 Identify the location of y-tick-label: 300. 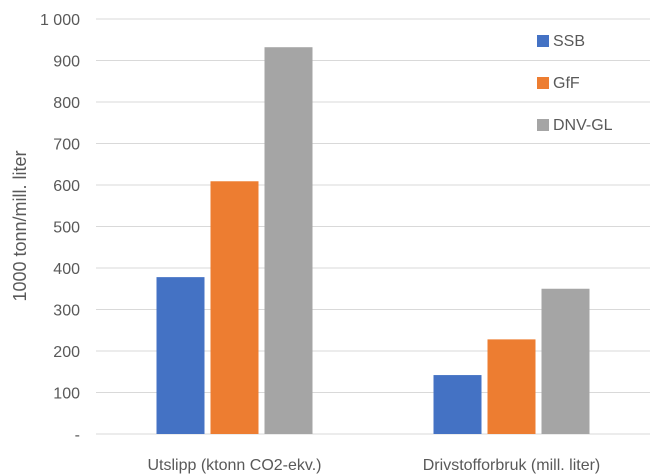
(66, 311).